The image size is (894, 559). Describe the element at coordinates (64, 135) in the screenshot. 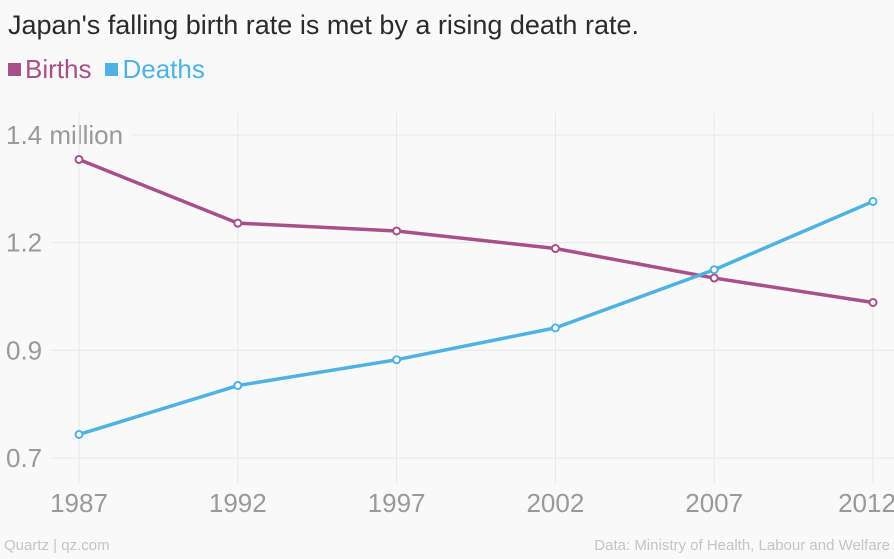

I see `y-tick-label: 1.4 million` at that location.